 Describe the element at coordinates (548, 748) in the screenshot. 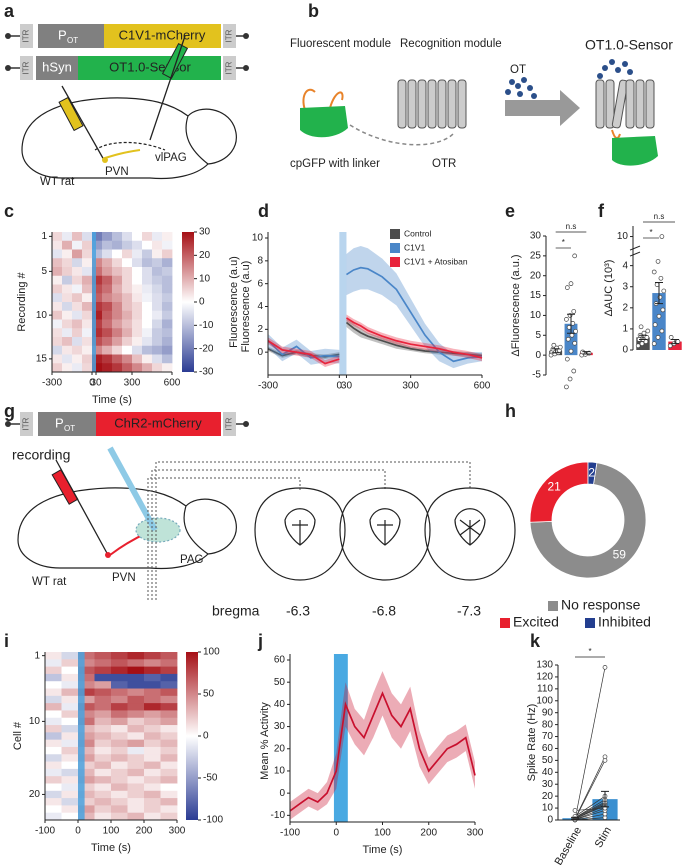

I see `y-tick-label: 60` at that location.